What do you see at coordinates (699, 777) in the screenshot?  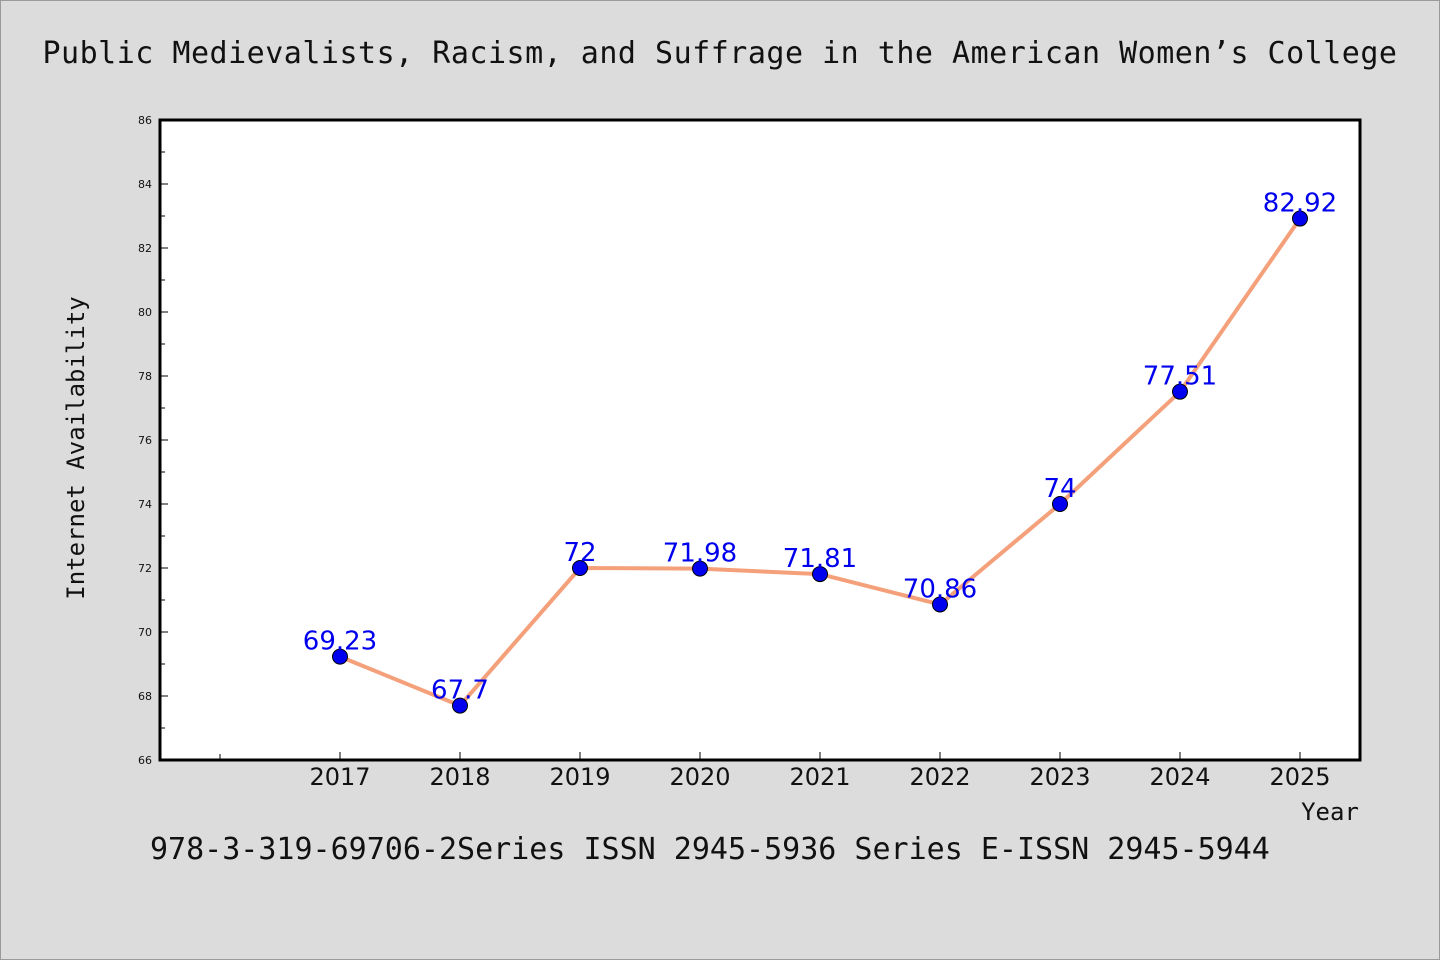 I see `x-tick-label: 2020` at bounding box center [699, 777].